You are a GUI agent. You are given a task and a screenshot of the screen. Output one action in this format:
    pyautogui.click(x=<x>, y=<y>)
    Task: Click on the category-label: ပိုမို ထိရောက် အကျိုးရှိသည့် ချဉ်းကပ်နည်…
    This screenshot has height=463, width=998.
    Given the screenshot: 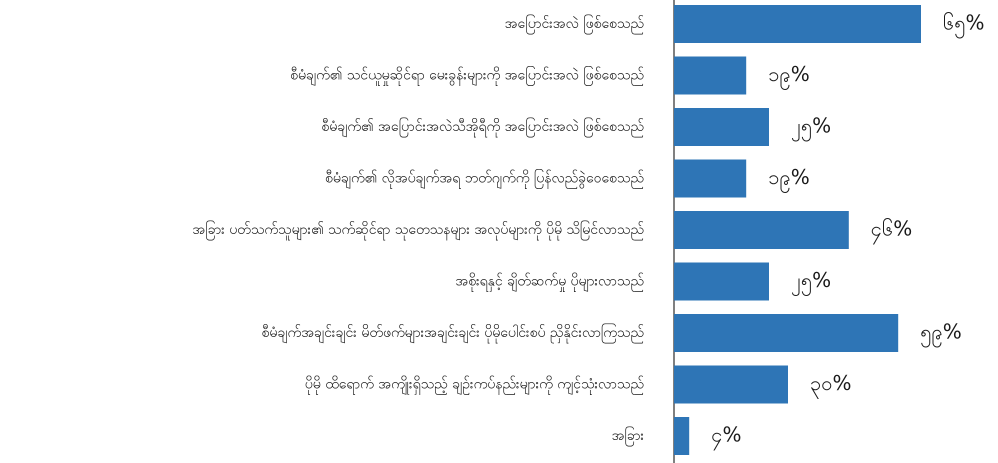 What is the action you would take?
    pyautogui.click(x=474, y=386)
    